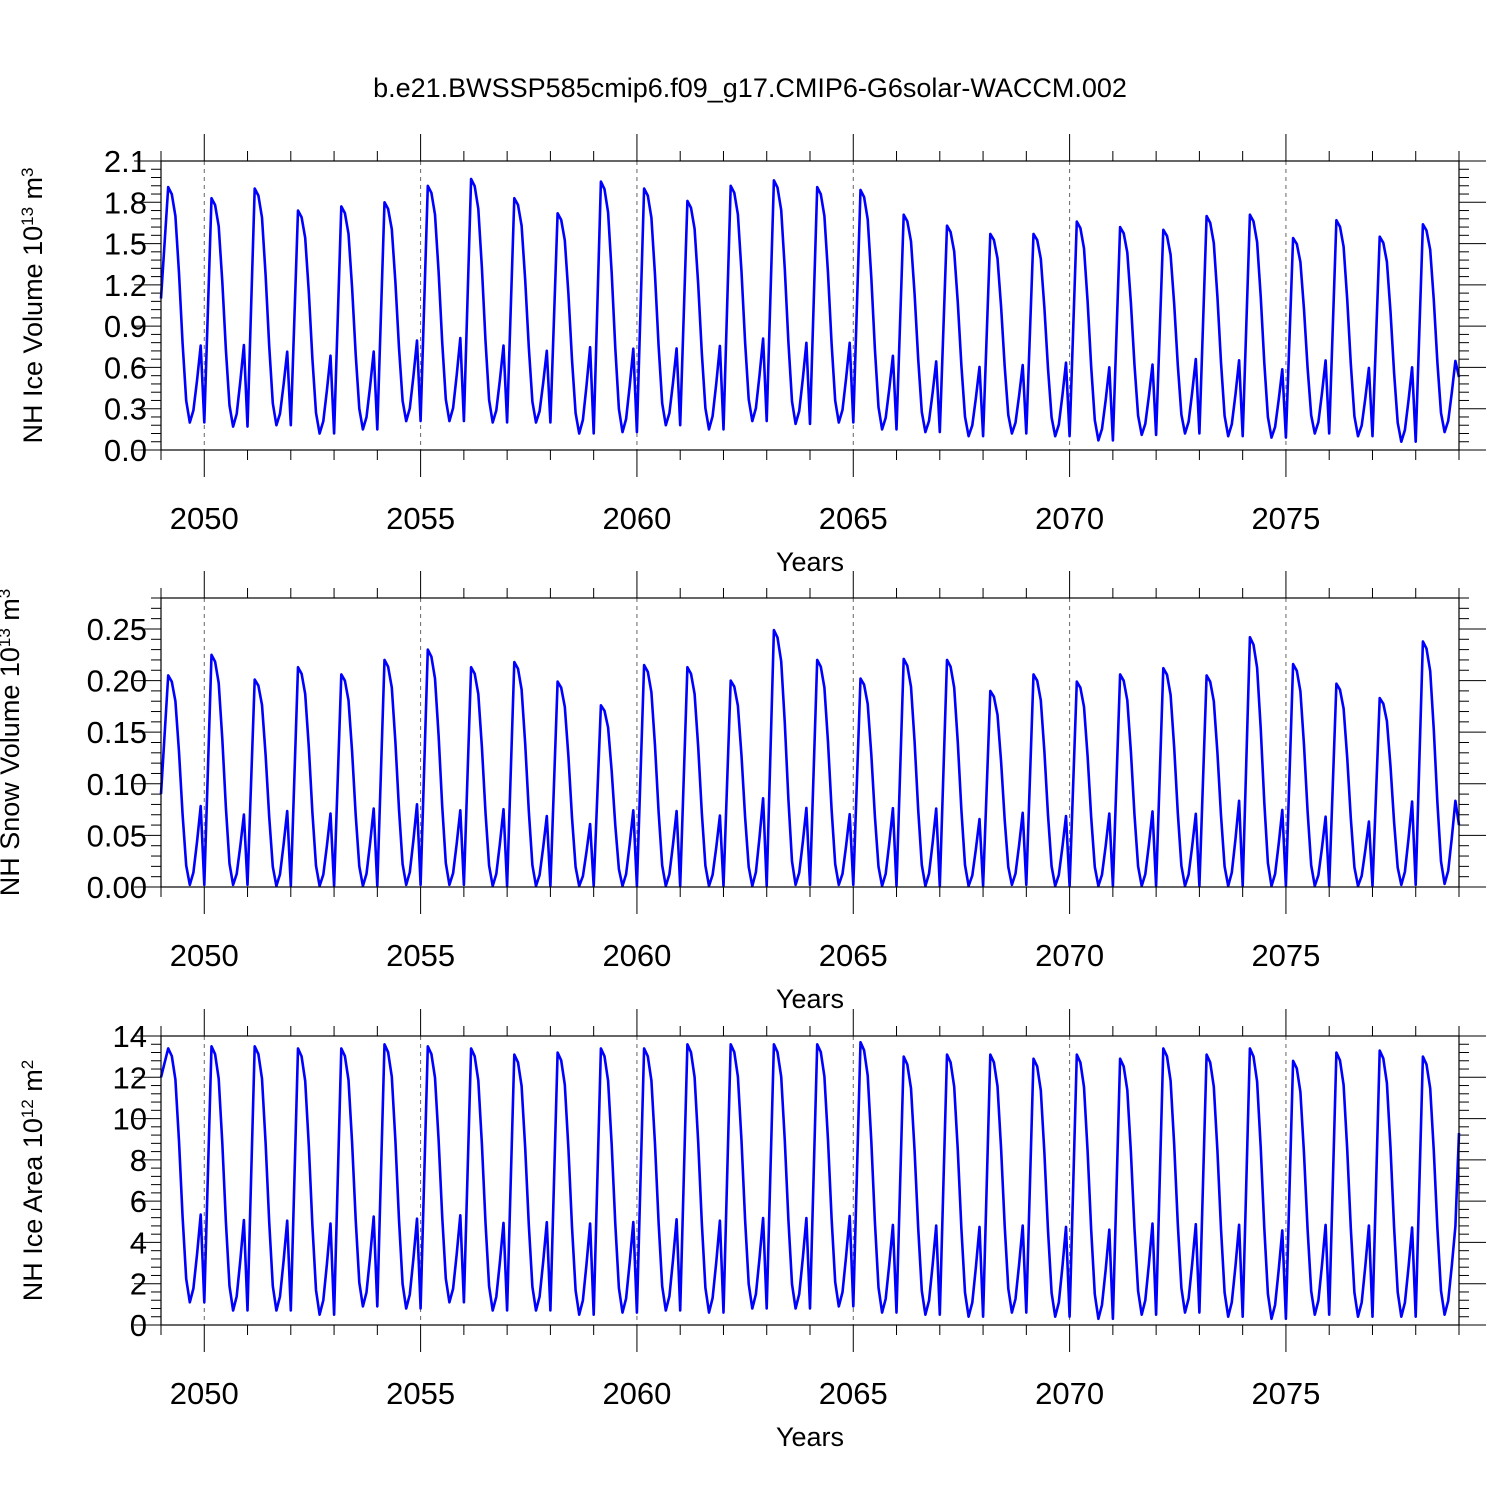 Image resolution: width=1500 pixels, height=1500 pixels. What do you see at coordinates (117, 629) in the screenshot?
I see `y-tick-label: 0.25` at bounding box center [117, 629].